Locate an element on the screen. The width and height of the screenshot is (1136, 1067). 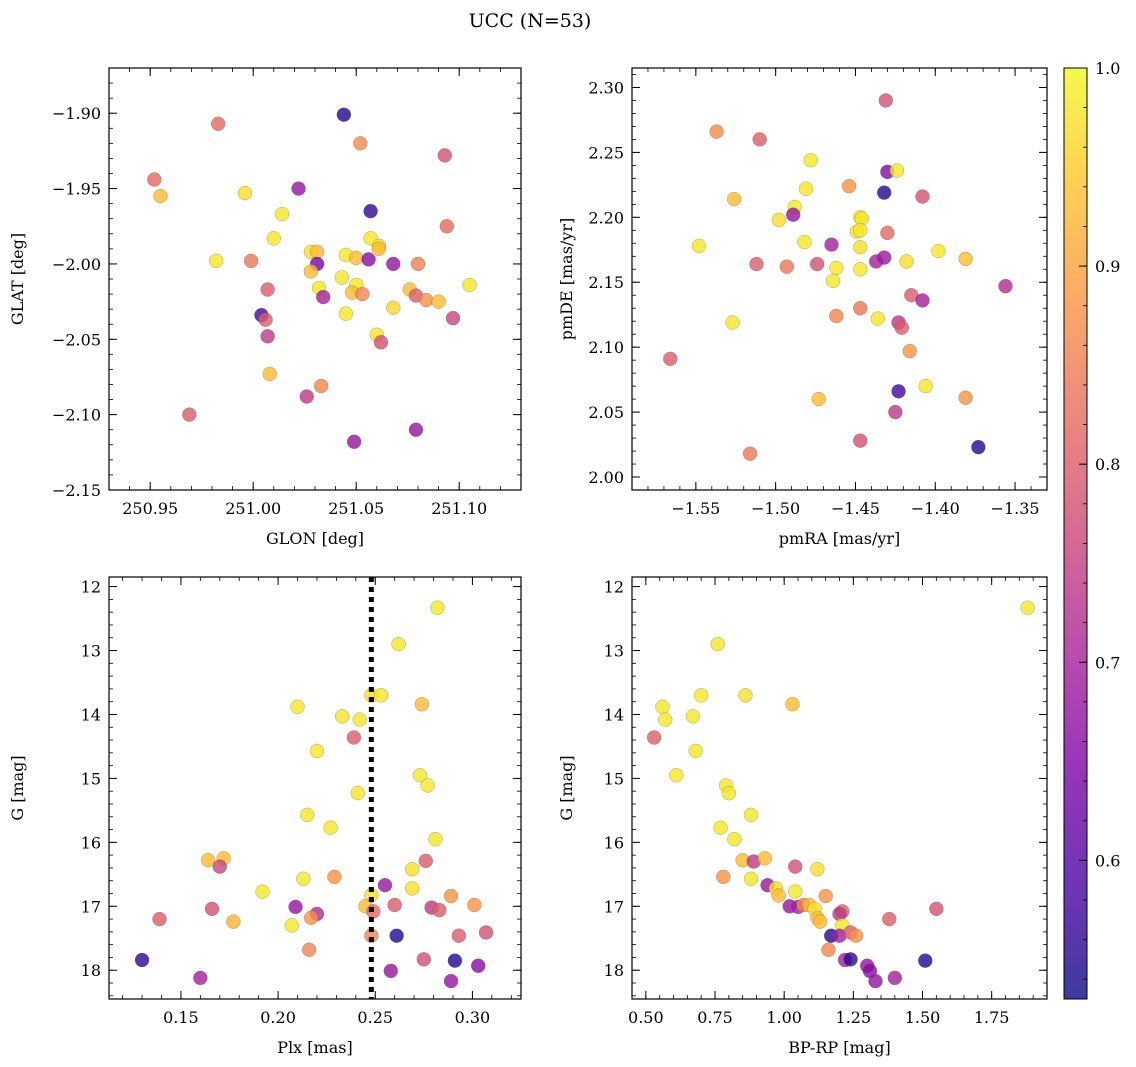
x-tick-label: −1.50 is located at coordinates (775, 508).